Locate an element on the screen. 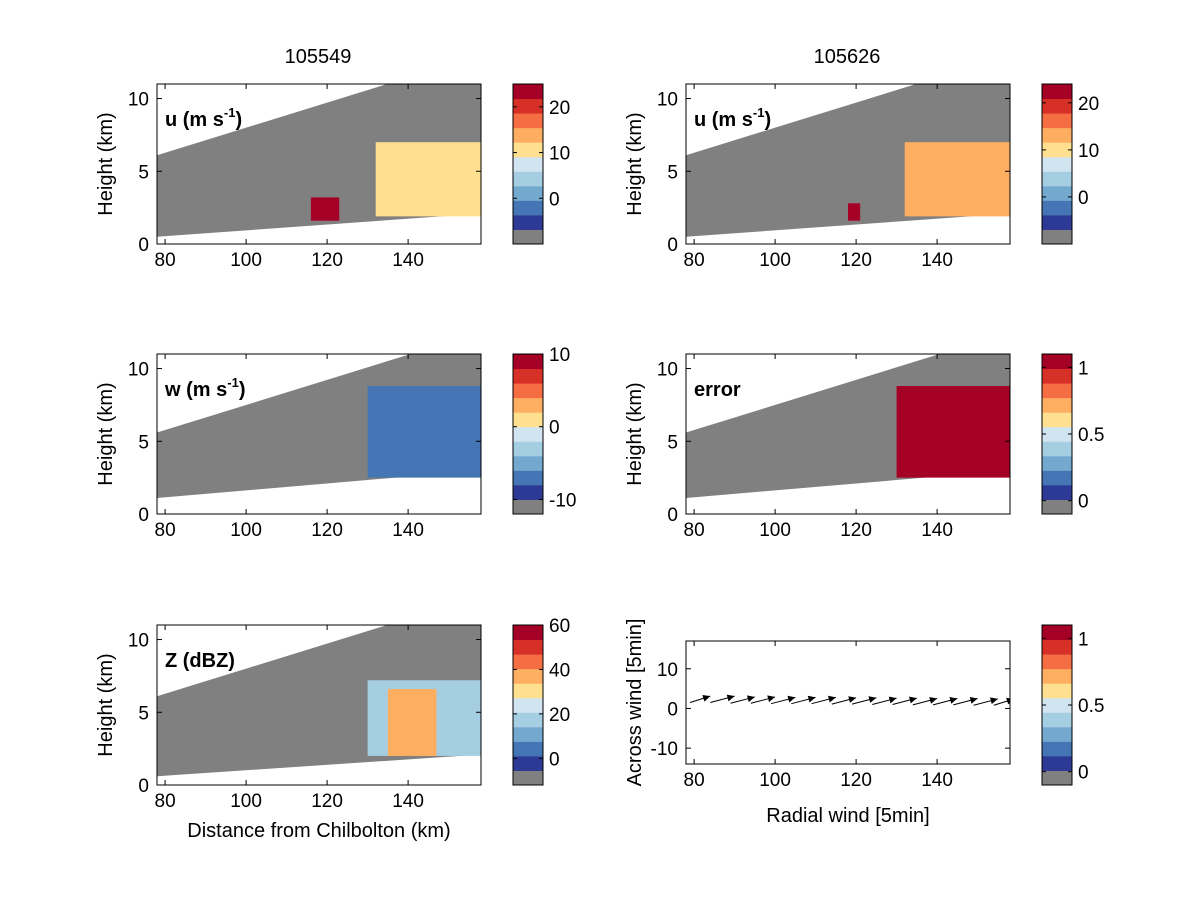  x-axis-label: Radial wind [5min] is located at coordinates (847, 816).